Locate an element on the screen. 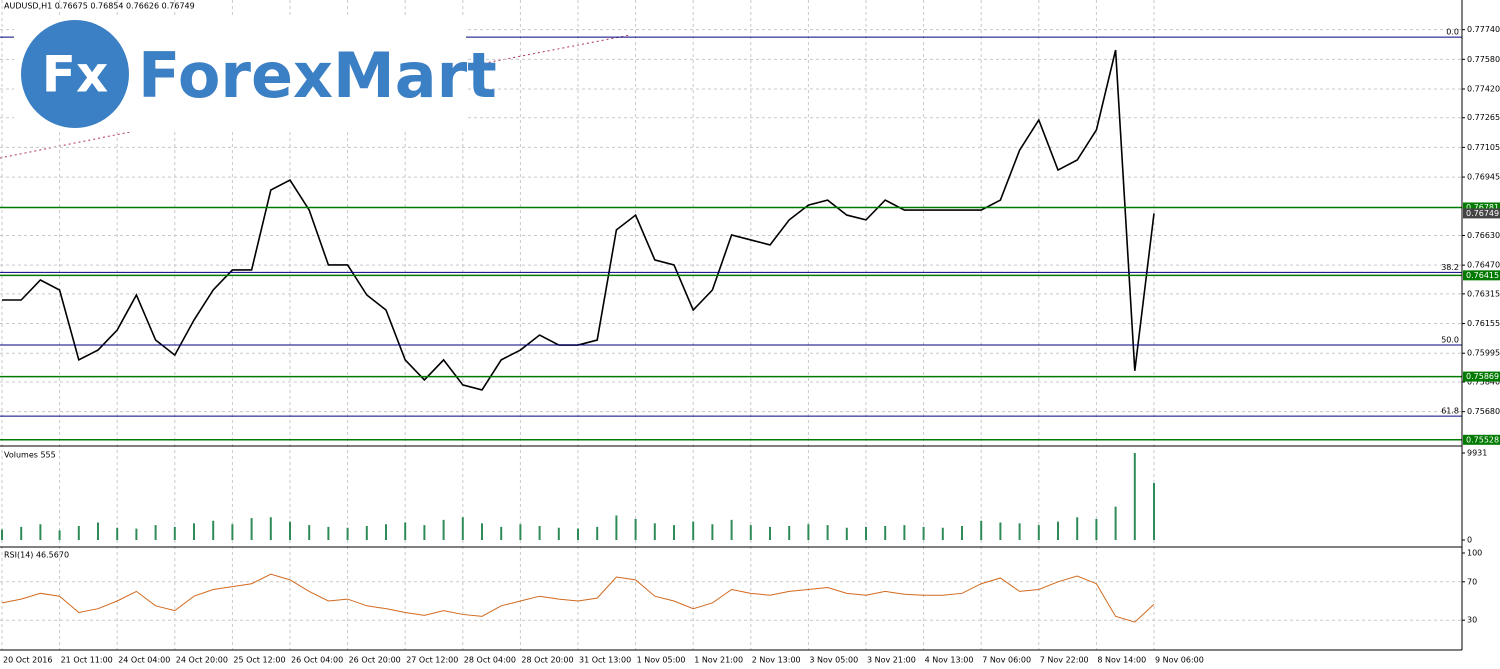  x-tick-label: 28 Oct 20:00 is located at coordinates (547, 660).